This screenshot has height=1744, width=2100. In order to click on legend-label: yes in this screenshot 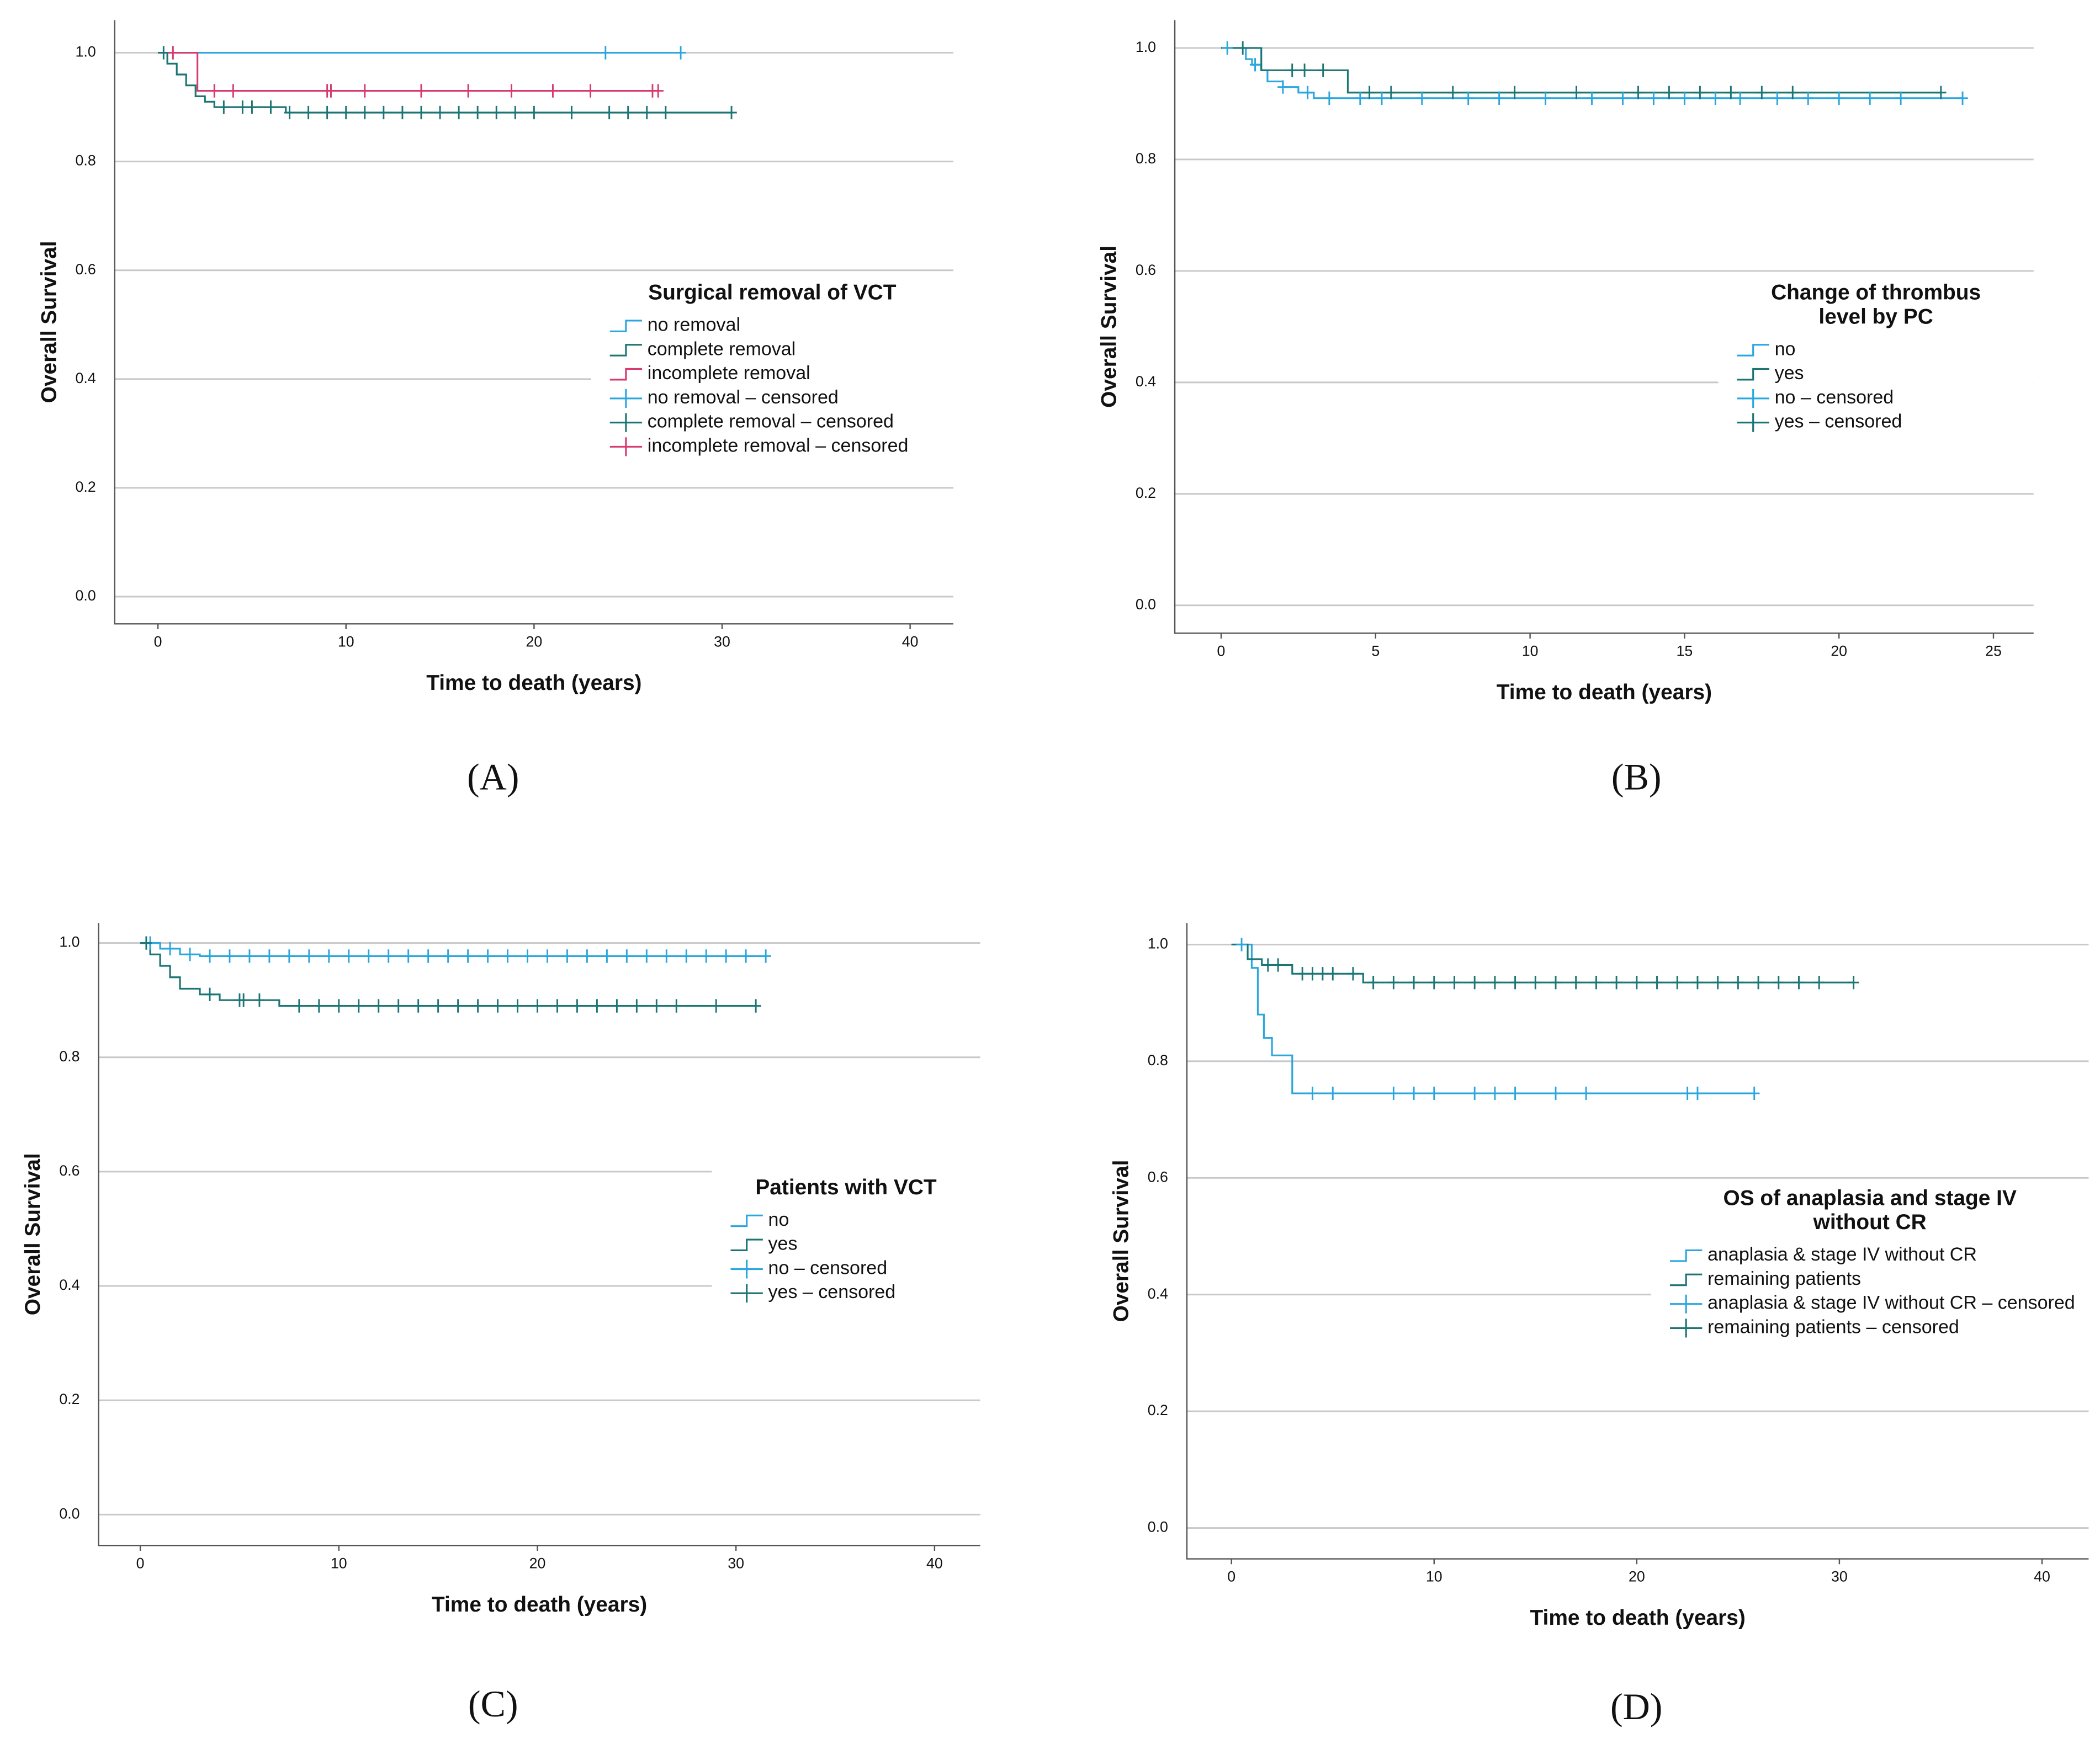, I will do `click(783, 1243)`.